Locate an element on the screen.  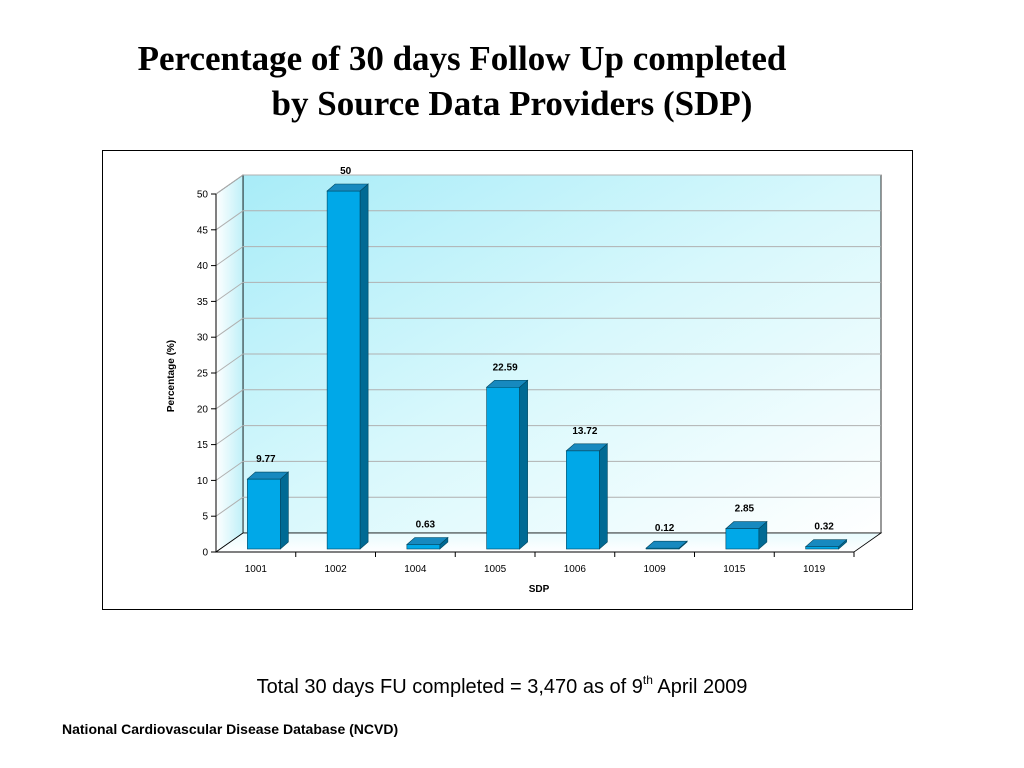
y-tick-label: 15 is located at coordinates (203, 445).